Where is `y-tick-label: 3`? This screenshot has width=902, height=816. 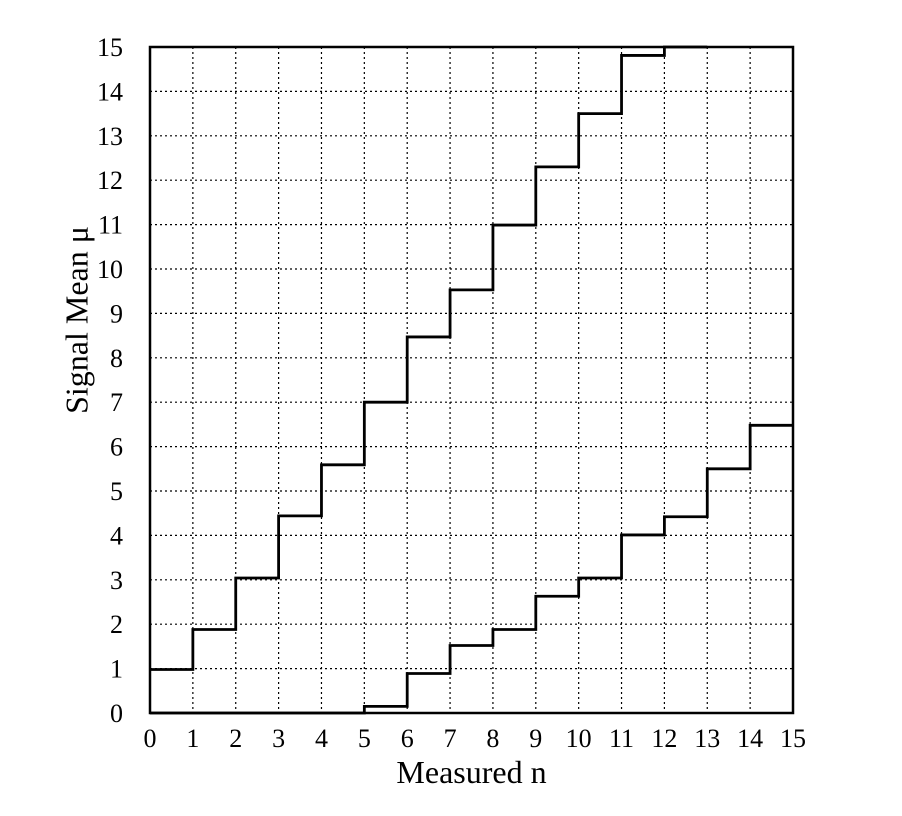
y-tick-label: 3 is located at coordinates (116, 580).